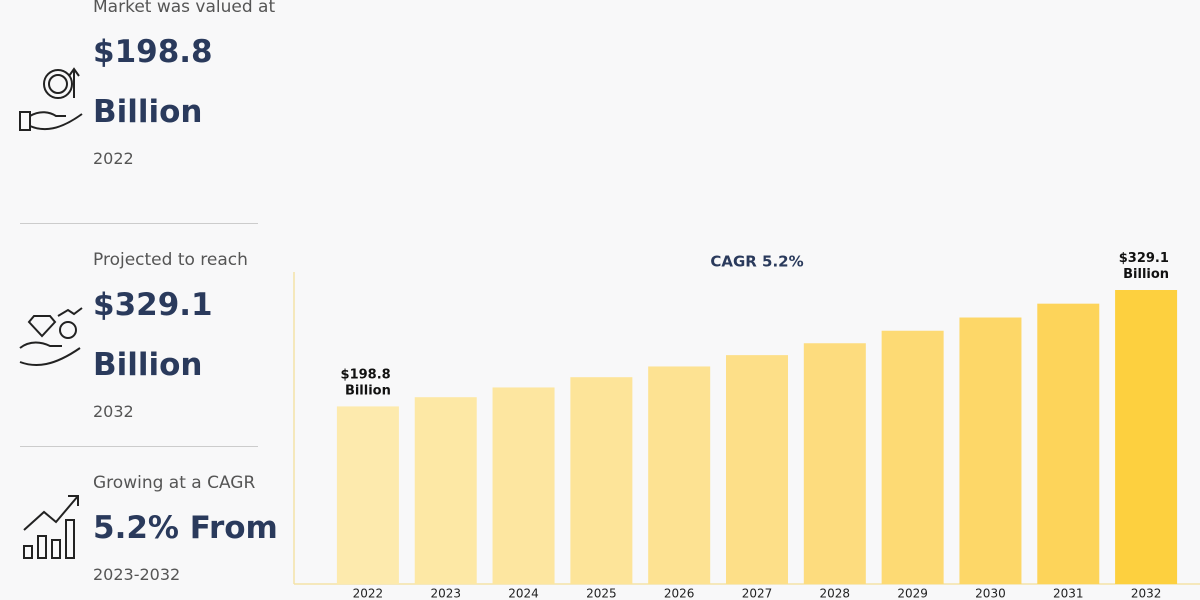  I want to click on stat-note: 2022, so click(113, 158).